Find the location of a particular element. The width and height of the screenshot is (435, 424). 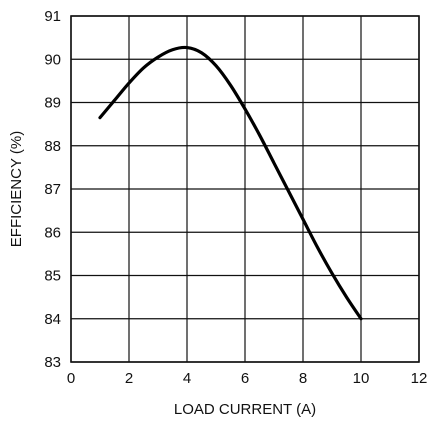

y-tick-label: 83 is located at coordinates (52, 362).